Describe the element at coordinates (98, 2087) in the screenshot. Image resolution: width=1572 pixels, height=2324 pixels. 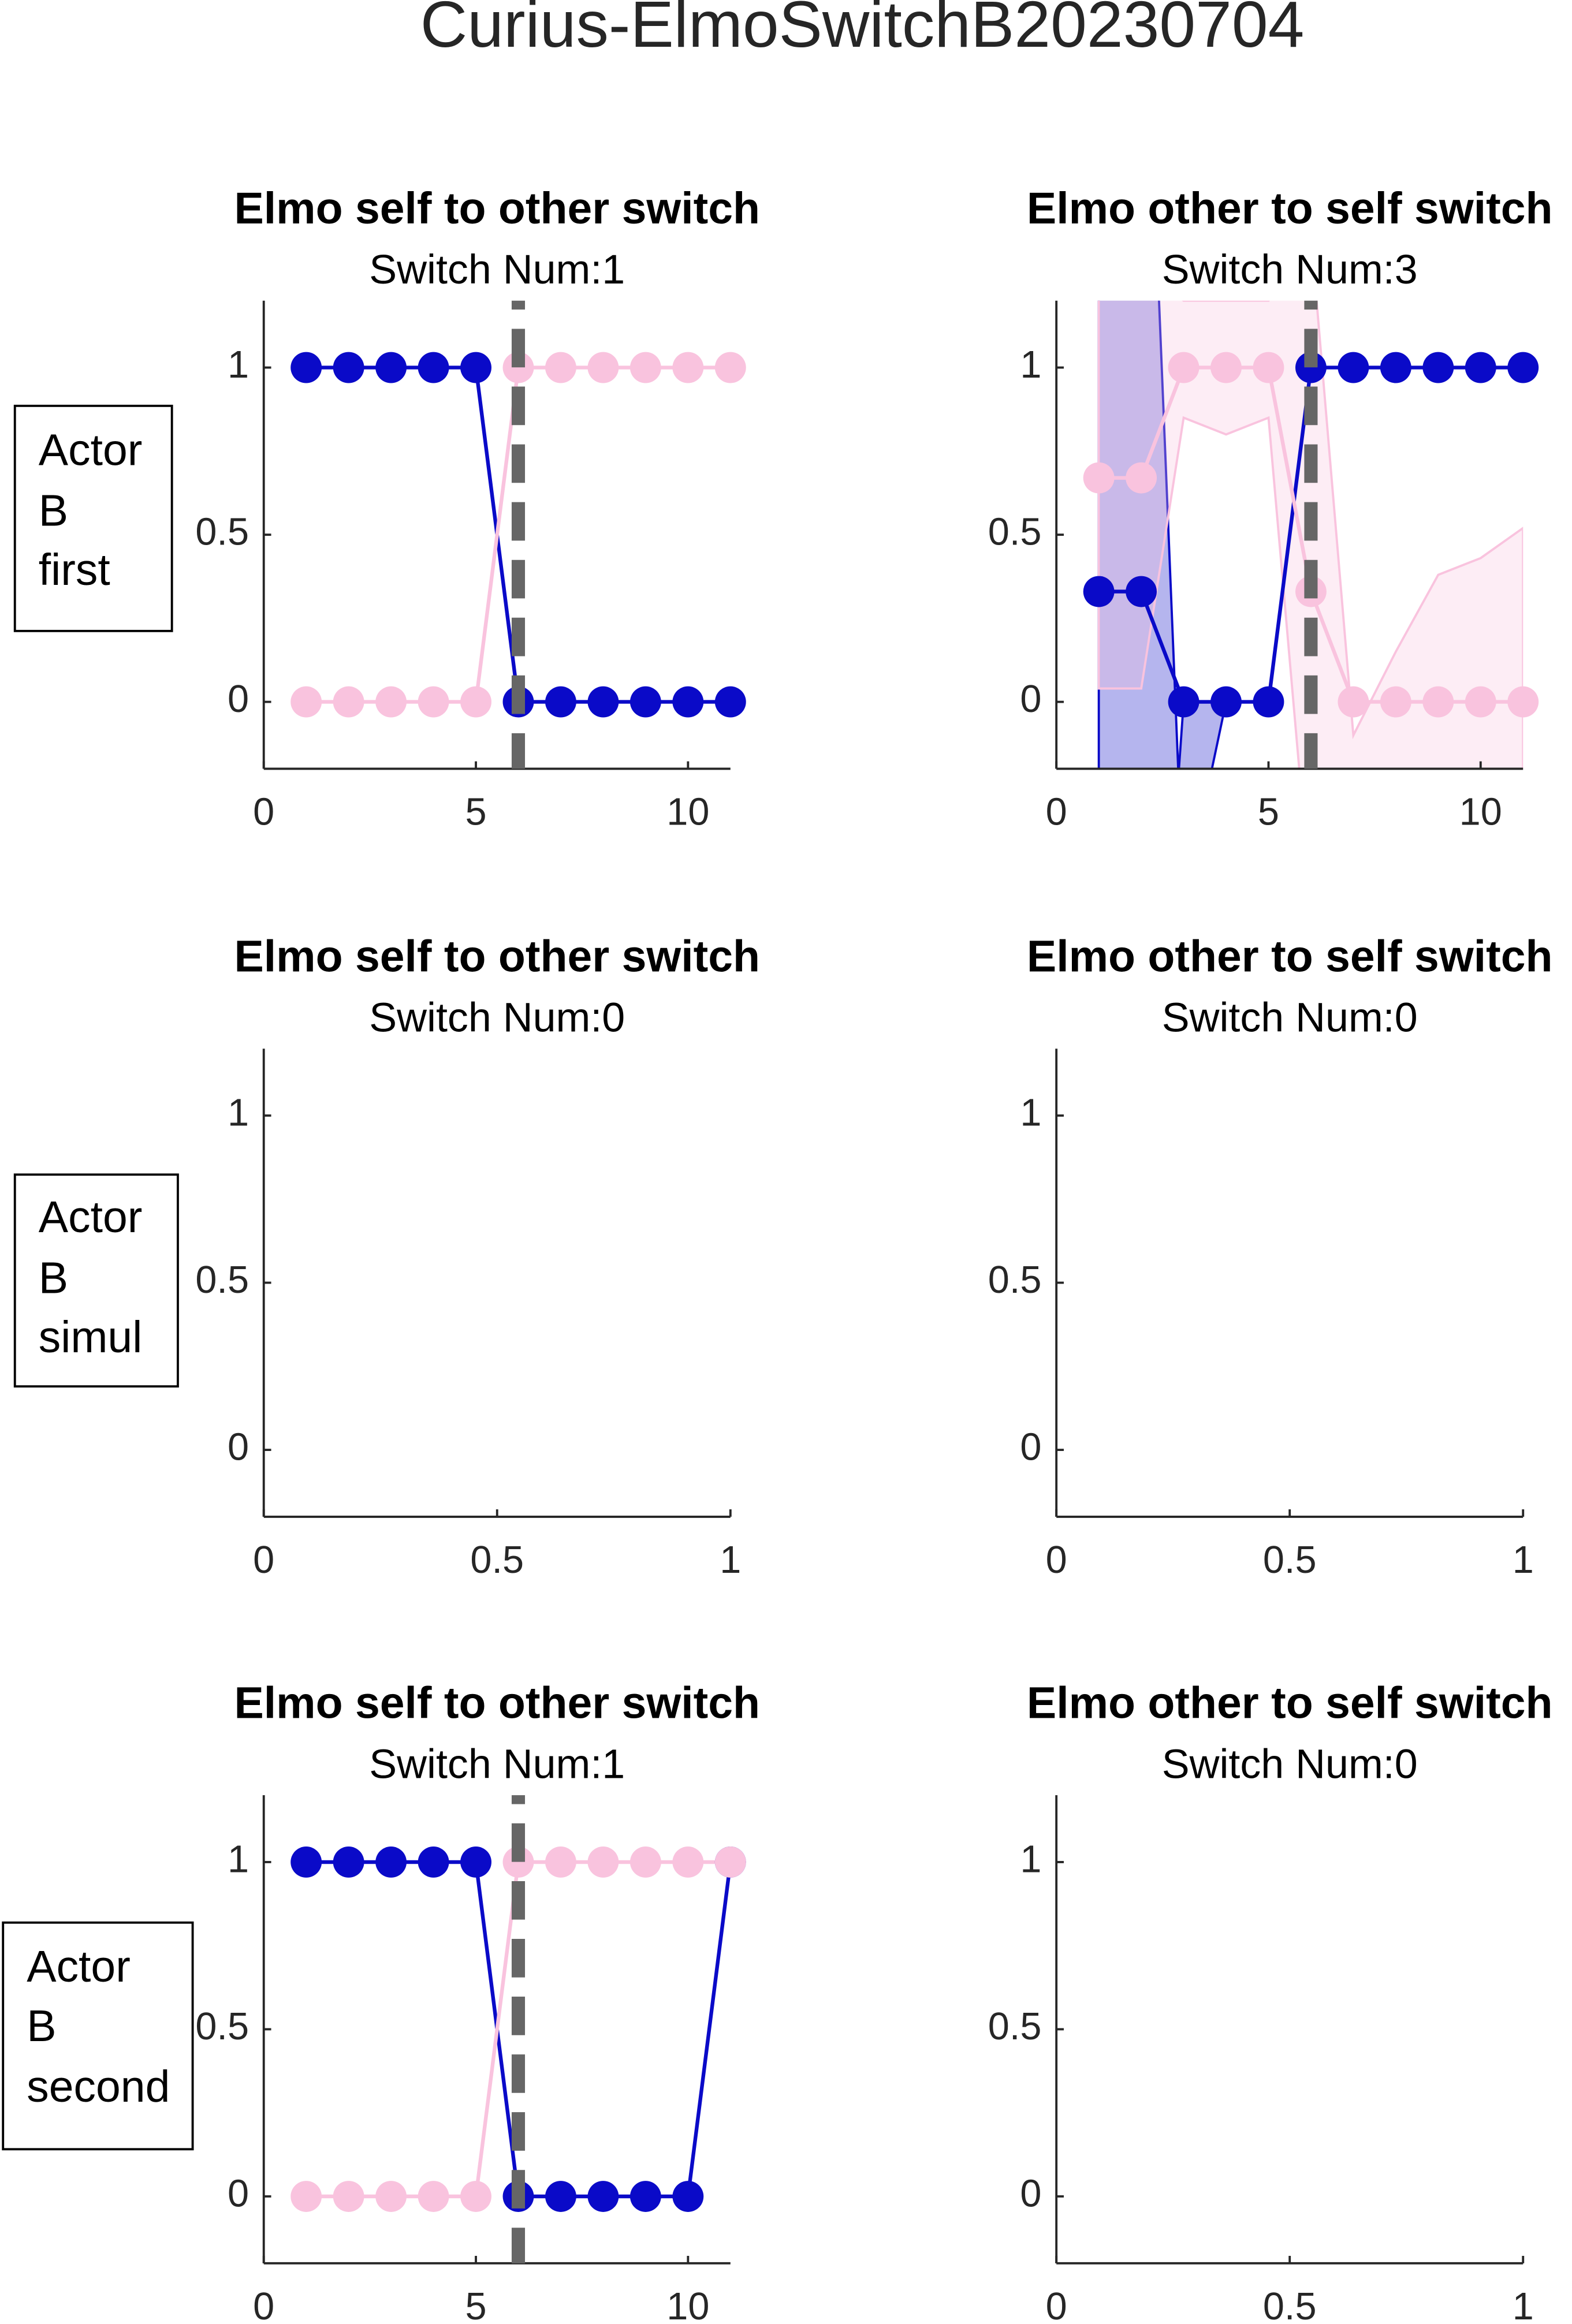
I see `row-label: second` at that location.